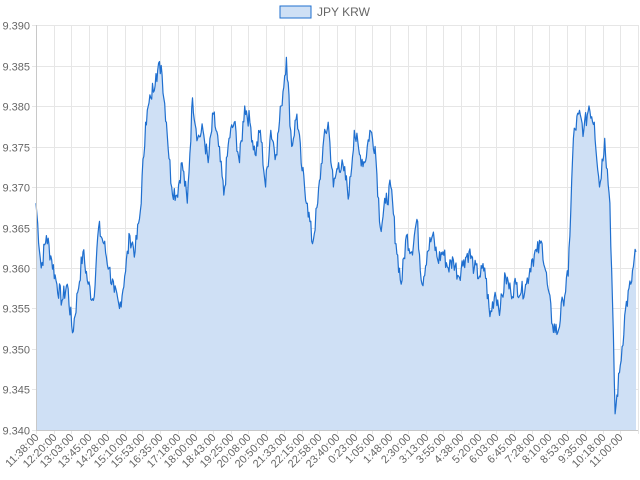  What do you see at coordinates (16, 108) in the screenshot?
I see `y-tick-label: 9.380` at bounding box center [16, 108].